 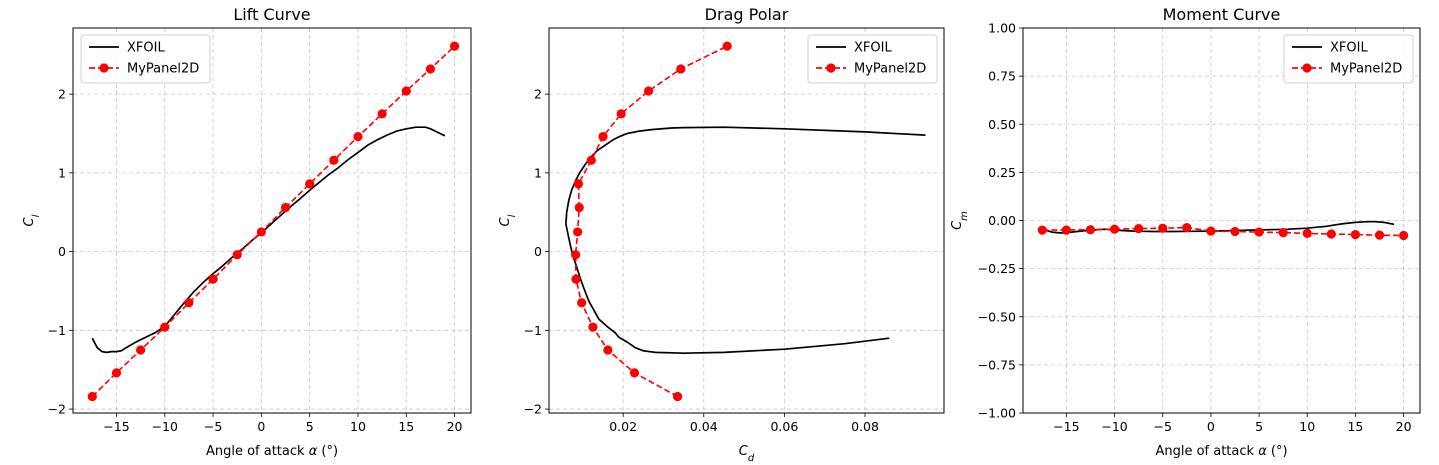 I want to click on y-axis-label: Cm, so click(x=960, y=220).